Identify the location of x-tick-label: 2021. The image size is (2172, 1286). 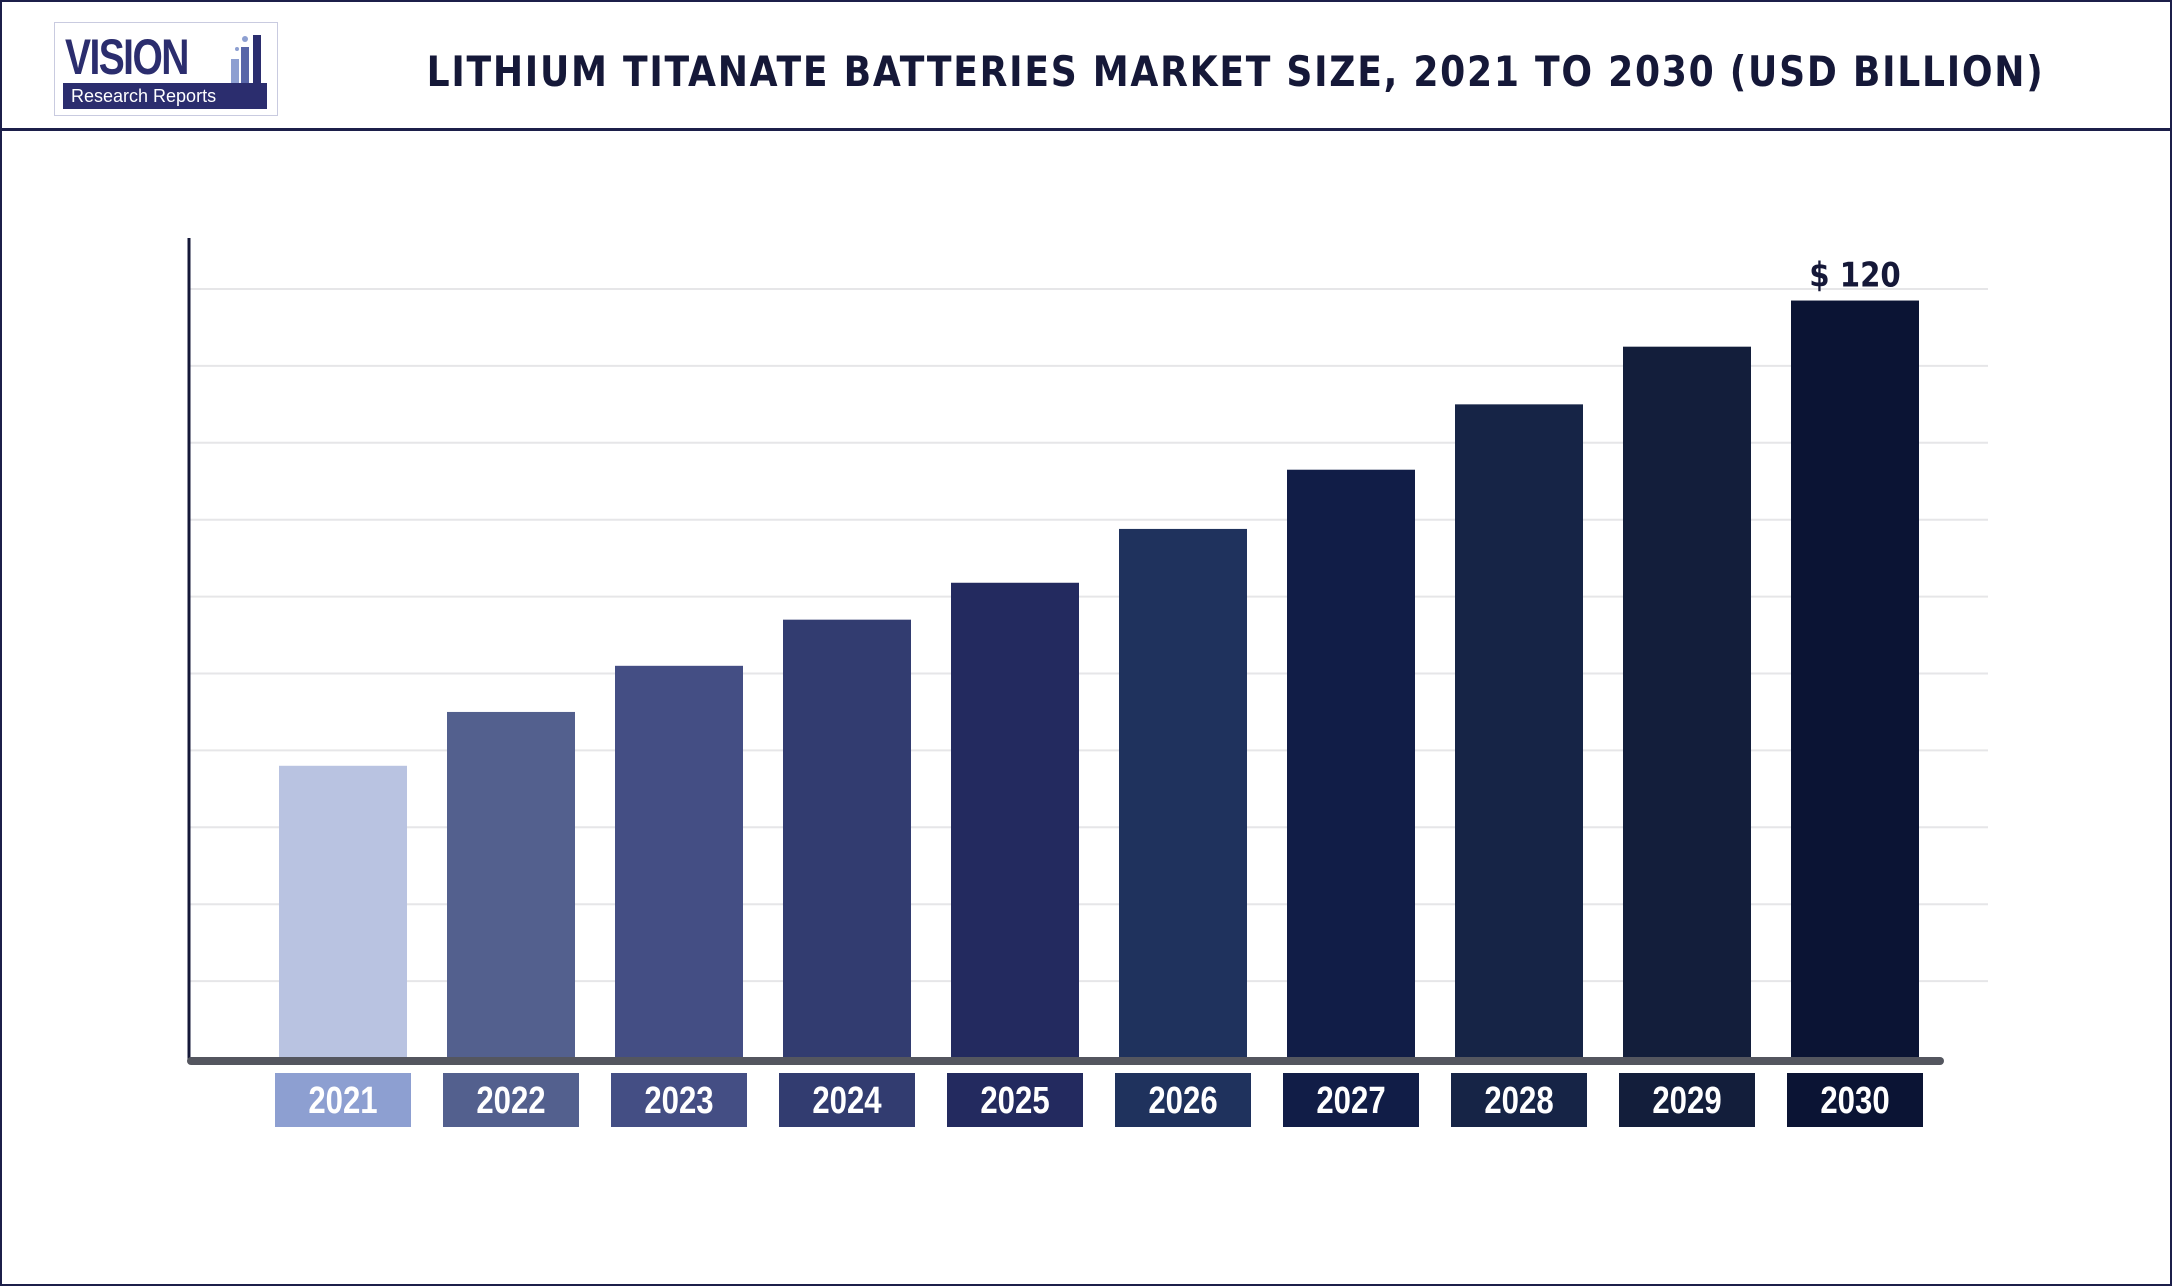
(342, 1101).